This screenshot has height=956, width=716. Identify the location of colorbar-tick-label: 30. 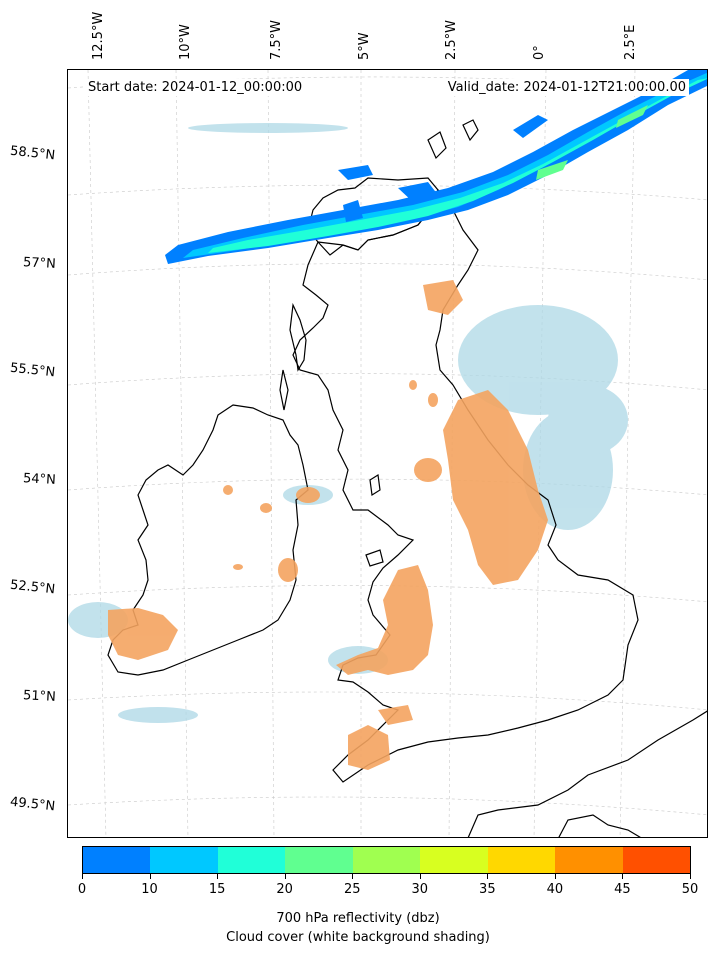
(420, 889).